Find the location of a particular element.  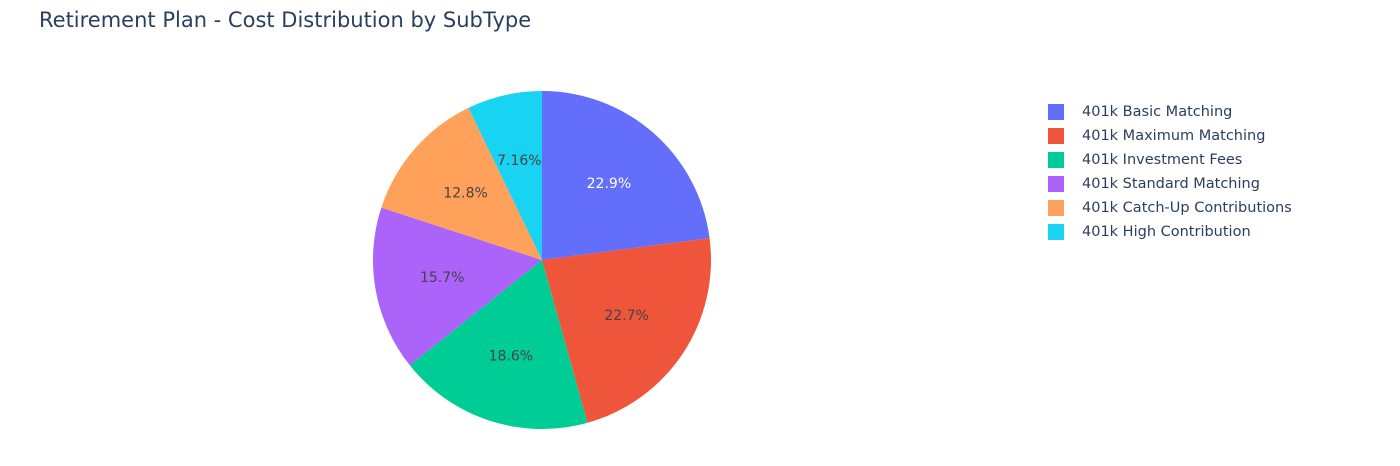

legend-item: 401k Catch-Up Contributions is located at coordinates (1170, 208).